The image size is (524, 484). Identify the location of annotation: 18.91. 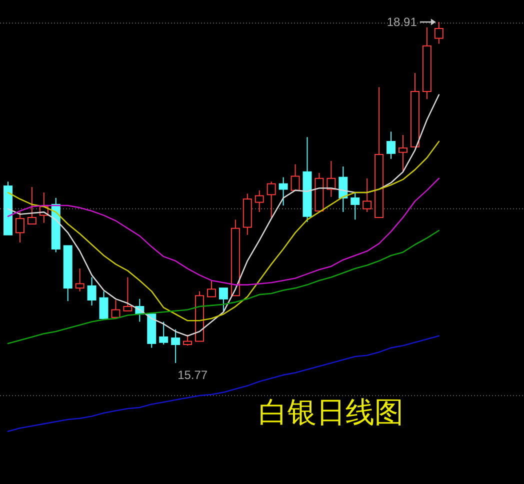
(402, 22).